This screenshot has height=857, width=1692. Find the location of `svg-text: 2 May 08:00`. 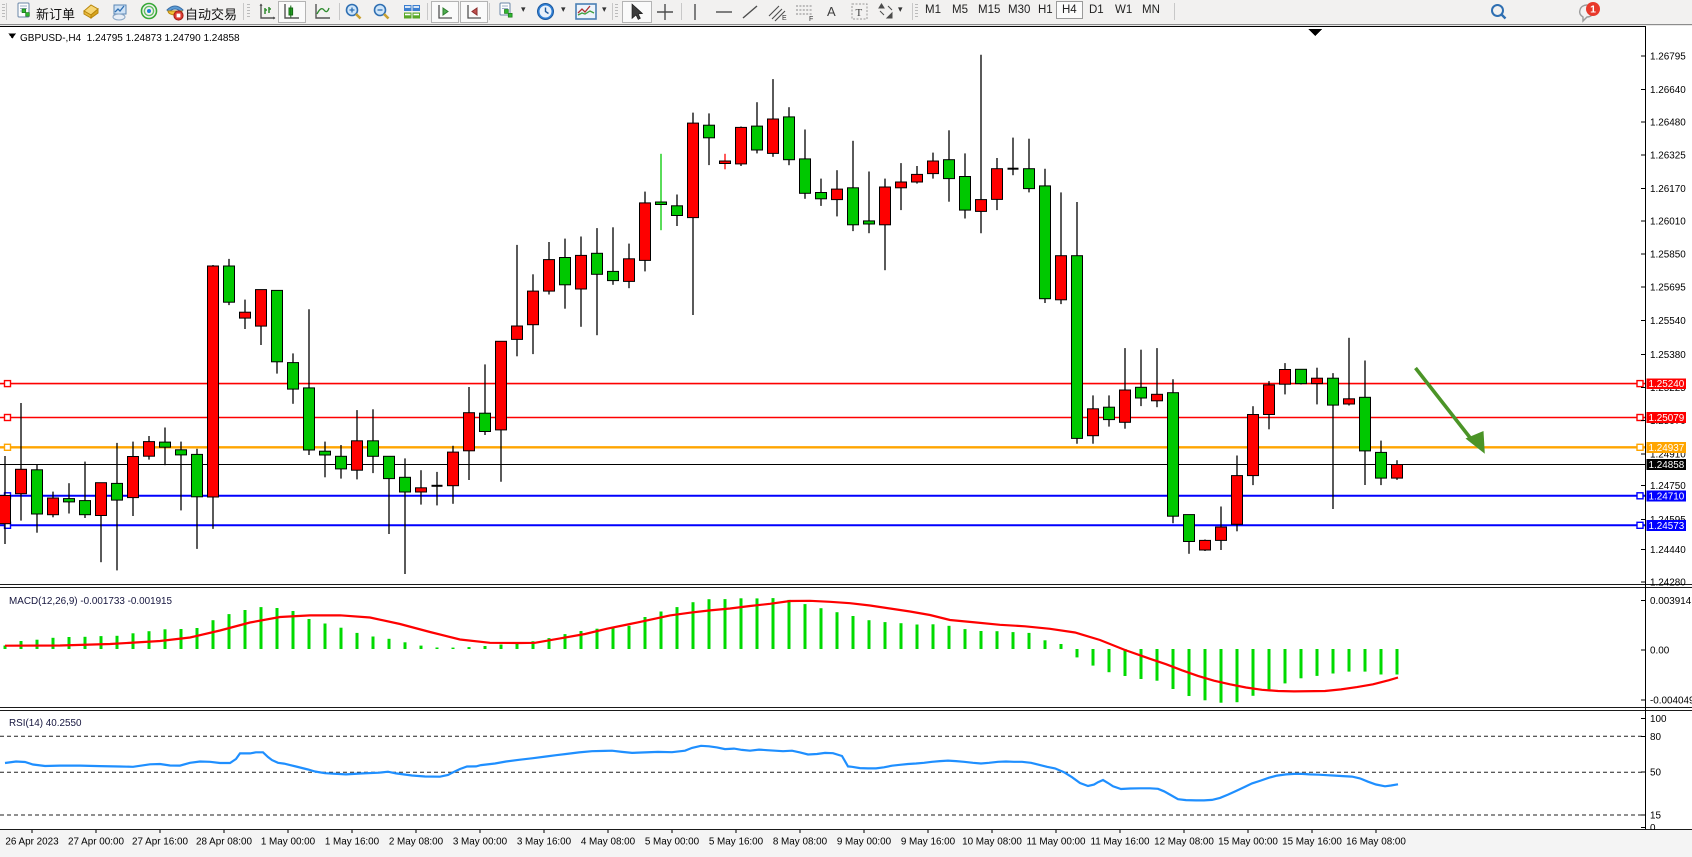

svg-text: 2 May 08:00 is located at coordinates (416, 842).